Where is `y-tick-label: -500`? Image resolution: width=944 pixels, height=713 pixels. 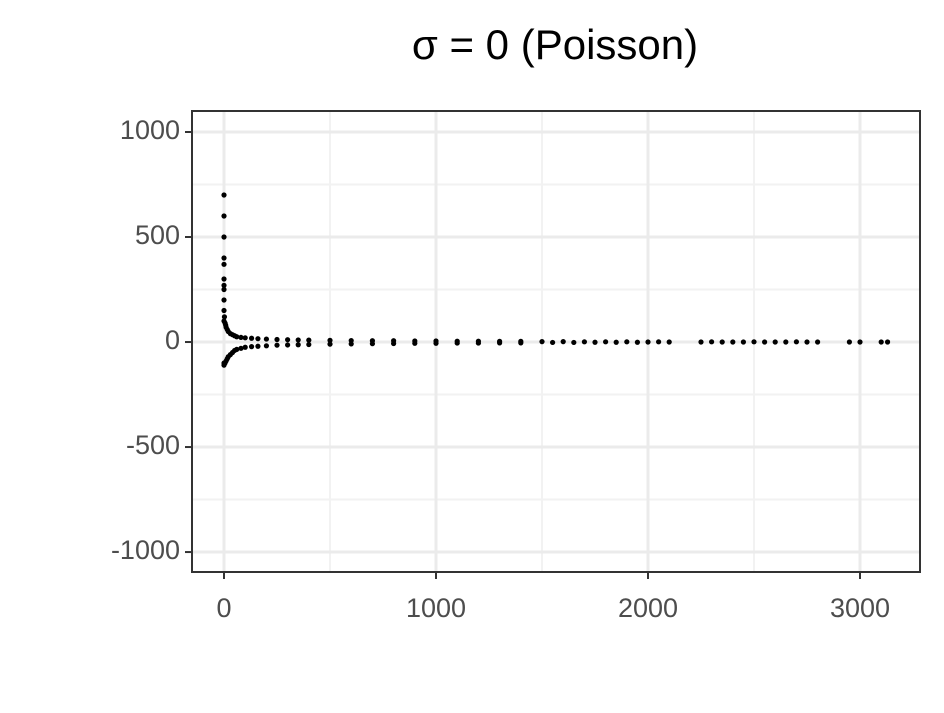
y-tick-label: -500 is located at coordinates (153, 445).